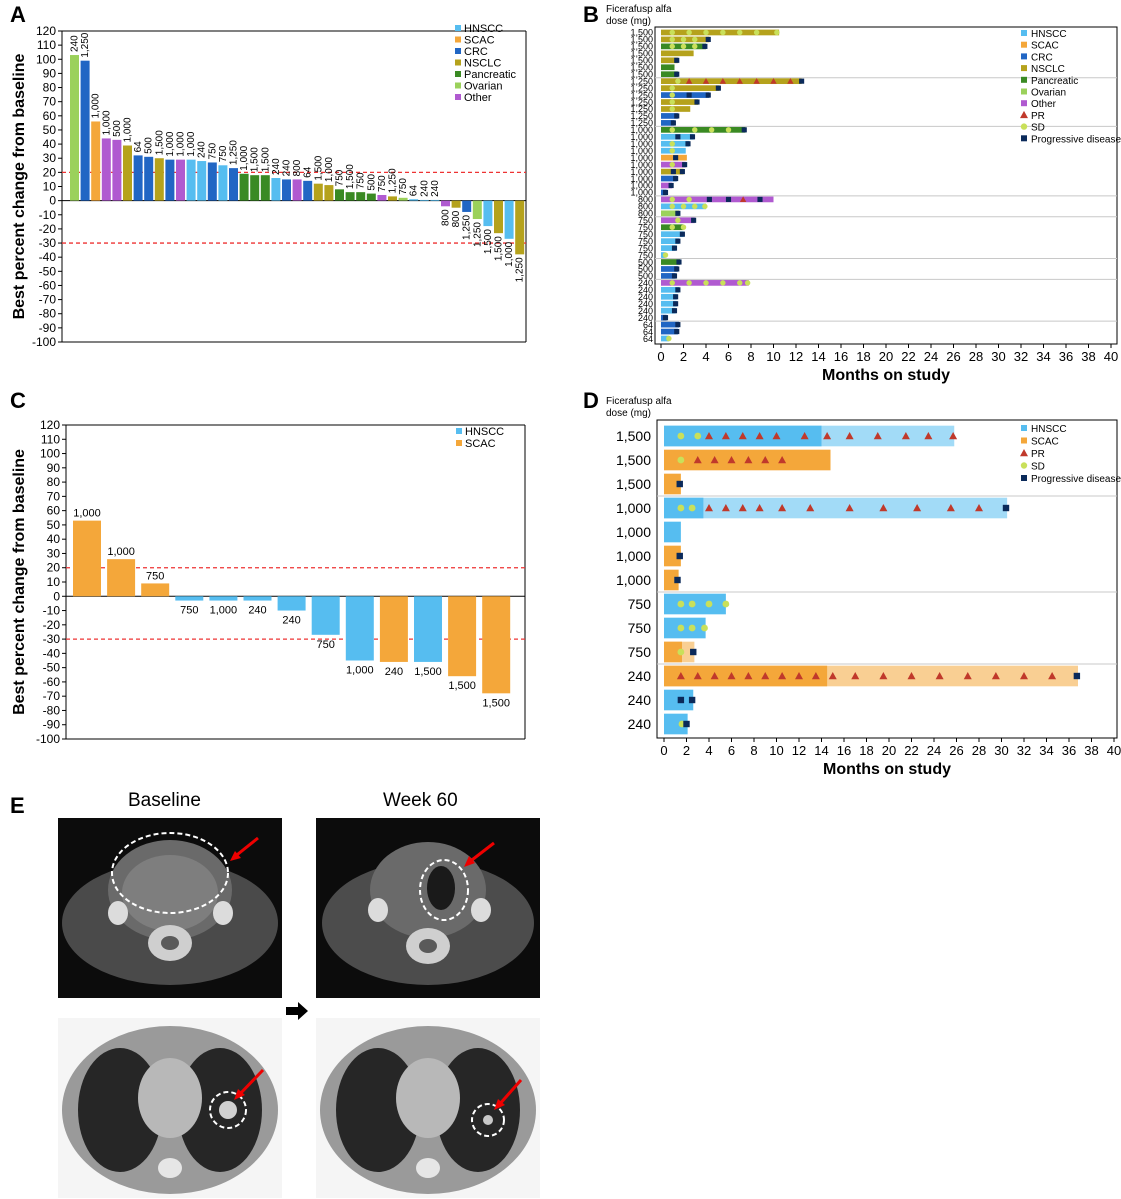 This screenshot has height=1199, width=1121. I want to click on d-legend-scac-label: SCAC, so click(1045, 442).